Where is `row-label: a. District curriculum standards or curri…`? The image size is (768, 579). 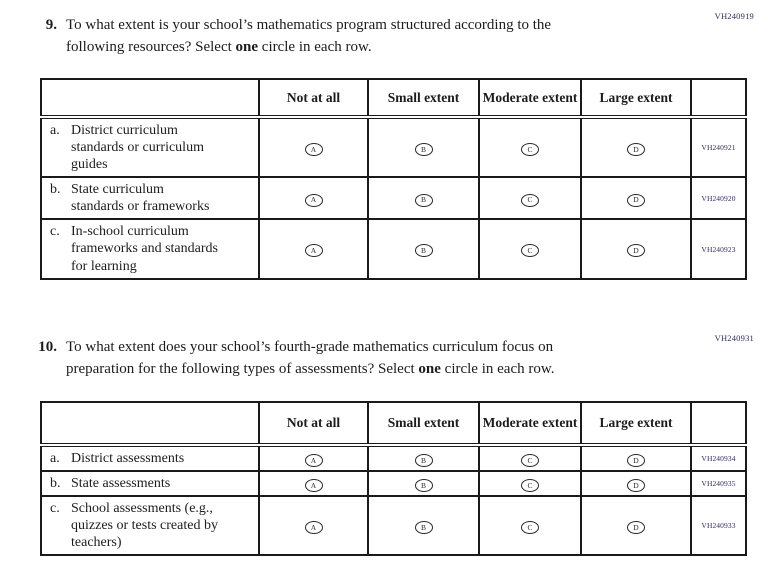
row-label: a. District curriculum standards or curri… is located at coordinates (150, 147).